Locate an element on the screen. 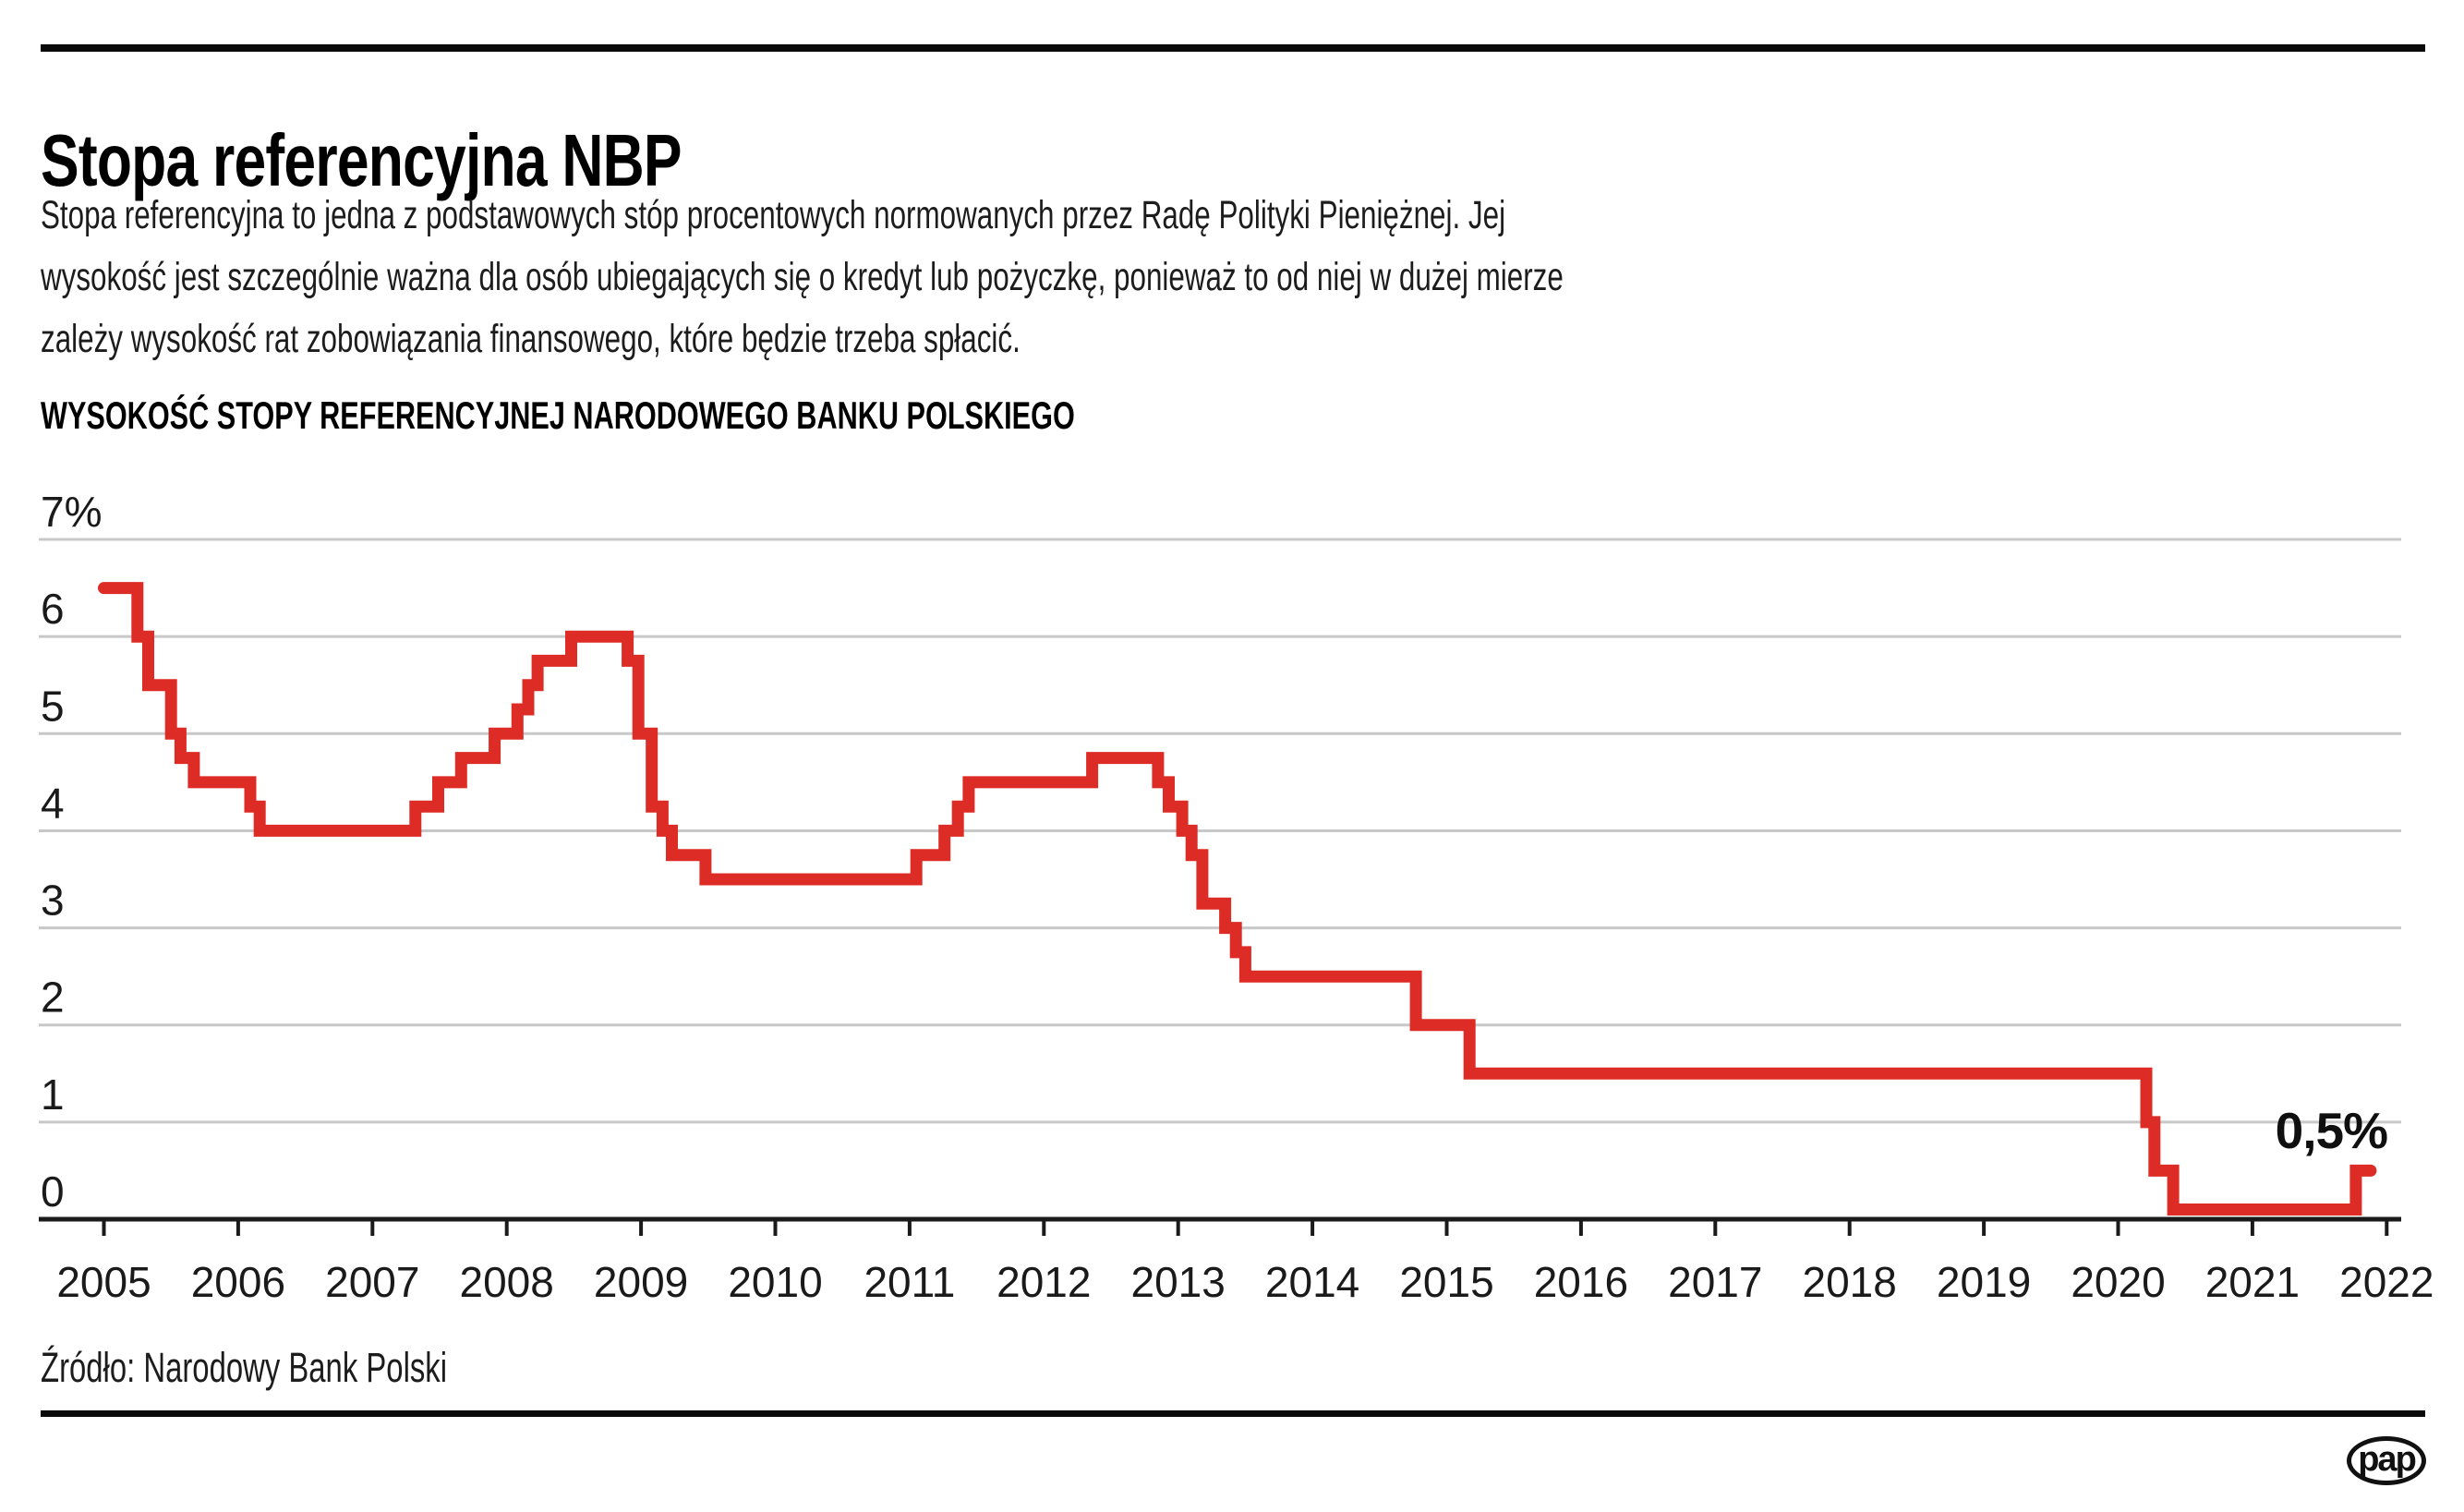 Image resolution: width=2464 pixels, height=1512 pixels. y-tick-label: 6 is located at coordinates (53, 609).